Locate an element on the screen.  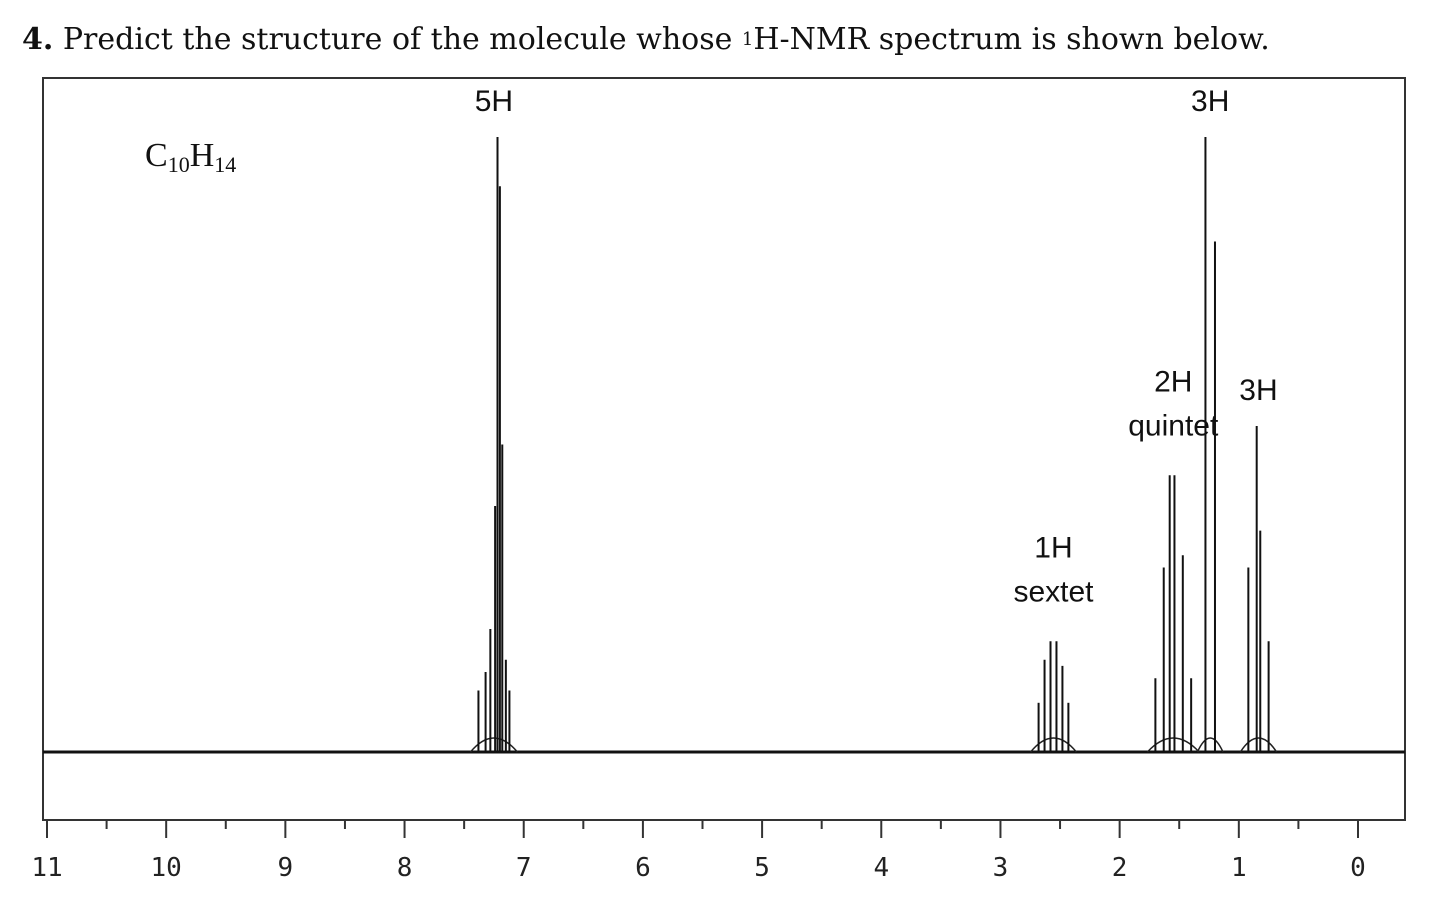
x-tick-label: 10 is located at coordinates (166, 868).